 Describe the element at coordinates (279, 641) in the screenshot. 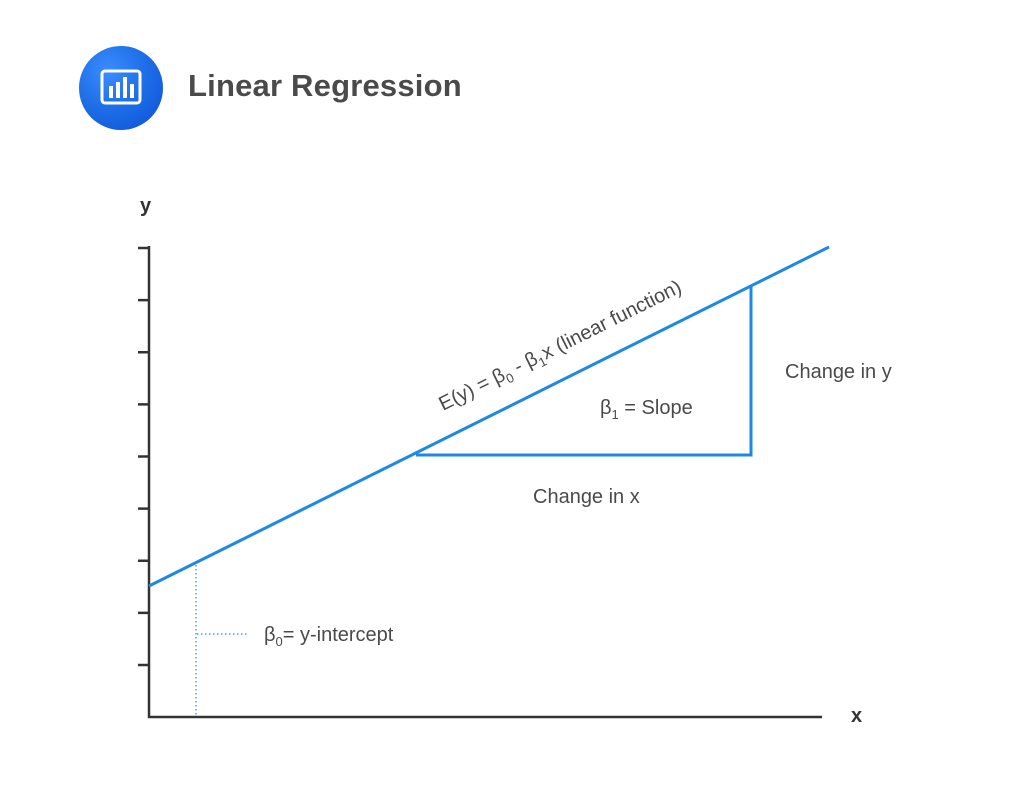

I see `intercept-subscript: 0` at that location.